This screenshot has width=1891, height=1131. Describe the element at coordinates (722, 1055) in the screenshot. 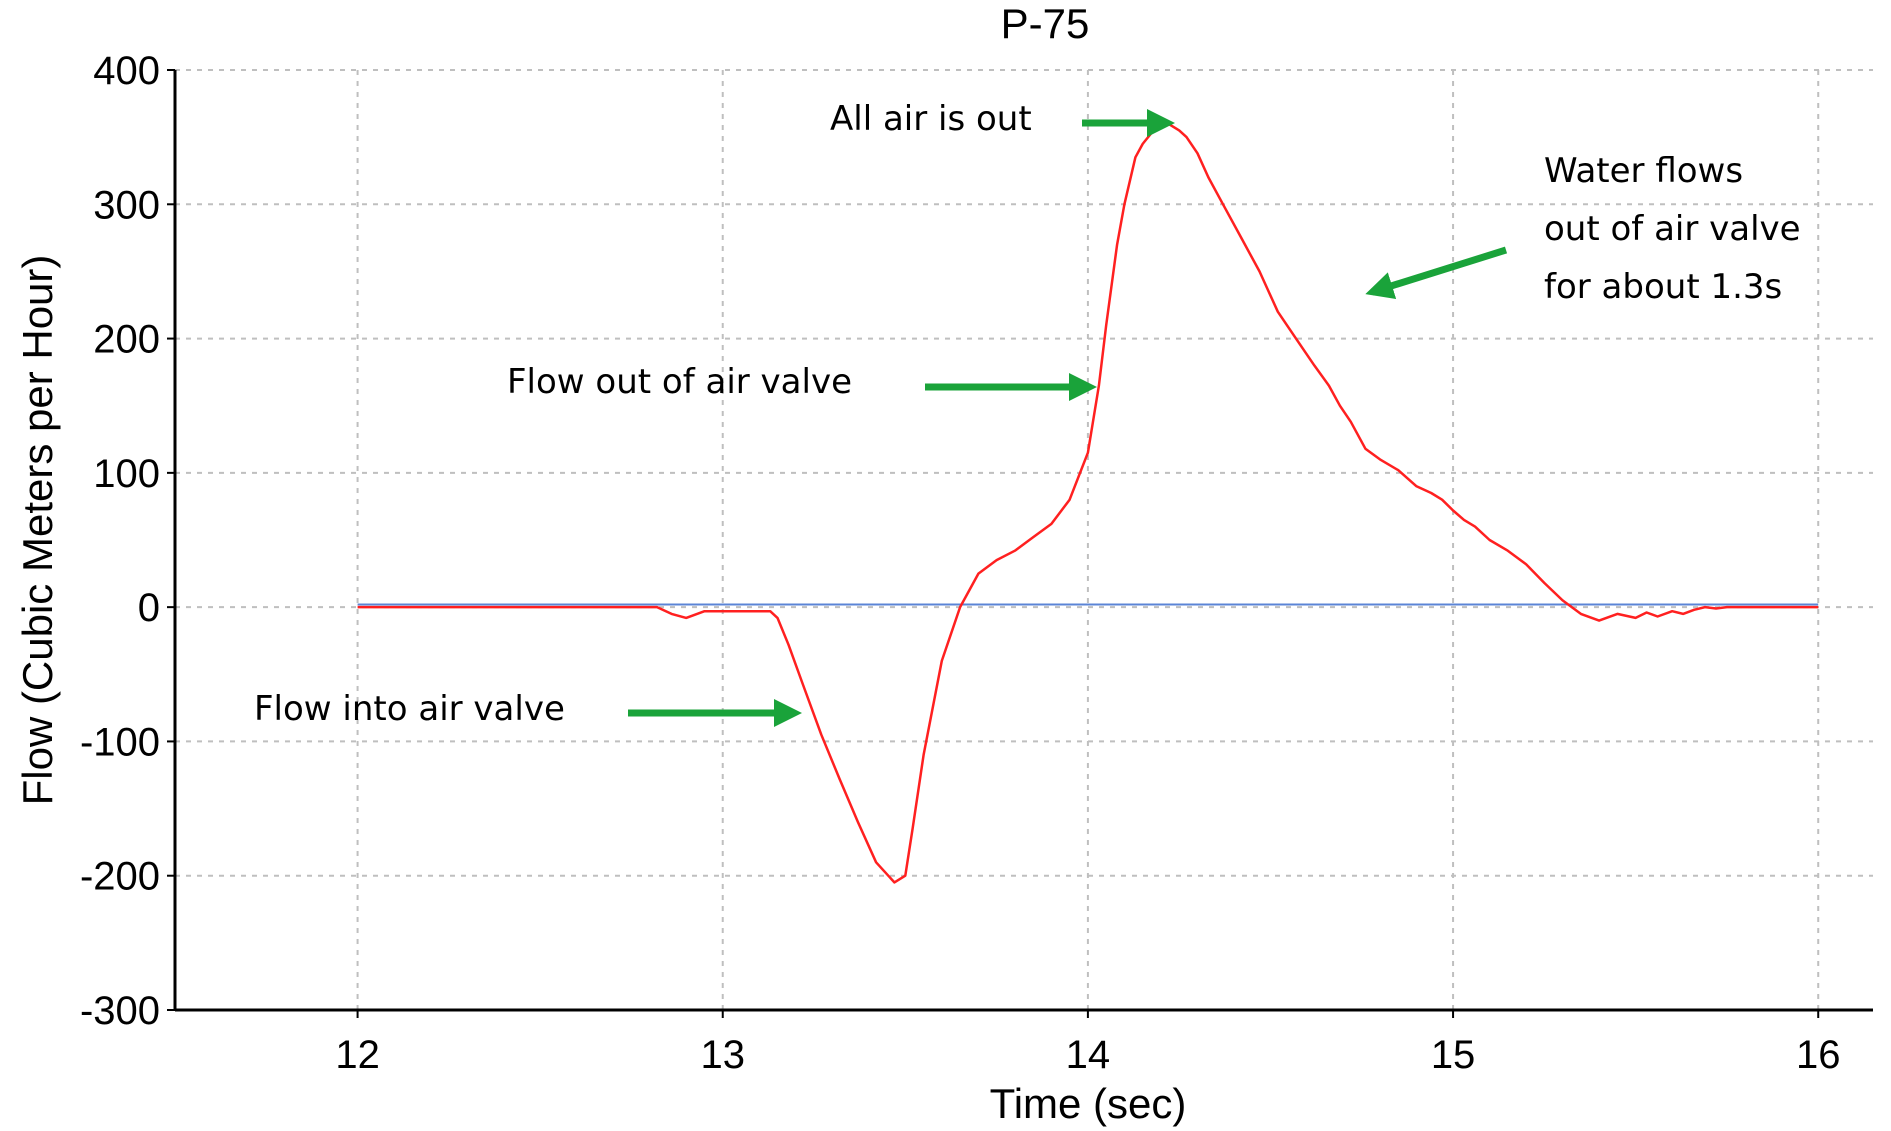

I see `x-tick-label: 13` at that location.